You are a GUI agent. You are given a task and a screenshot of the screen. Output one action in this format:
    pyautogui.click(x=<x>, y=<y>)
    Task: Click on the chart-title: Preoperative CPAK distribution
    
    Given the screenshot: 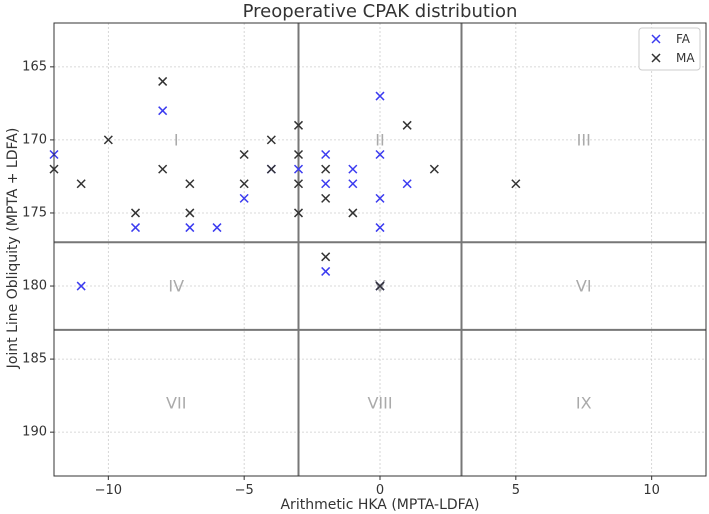 What is the action you would take?
    pyautogui.click(x=380, y=11)
    